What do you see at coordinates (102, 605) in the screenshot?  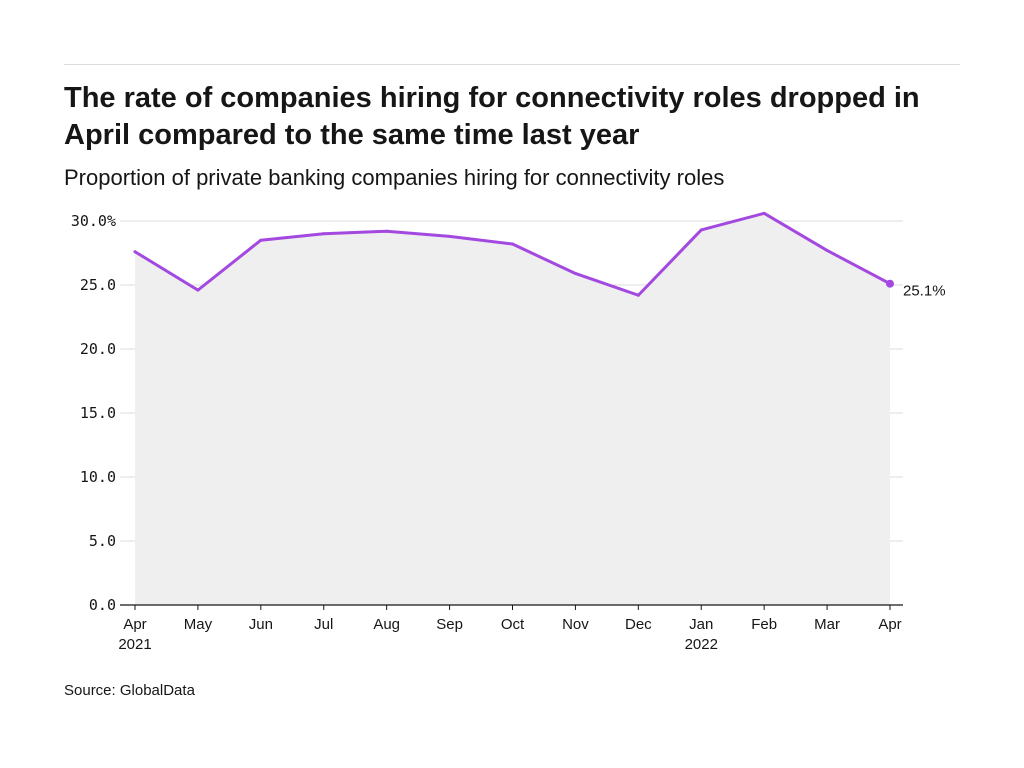 I see `y-tick-label: 0.0` at bounding box center [102, 605].